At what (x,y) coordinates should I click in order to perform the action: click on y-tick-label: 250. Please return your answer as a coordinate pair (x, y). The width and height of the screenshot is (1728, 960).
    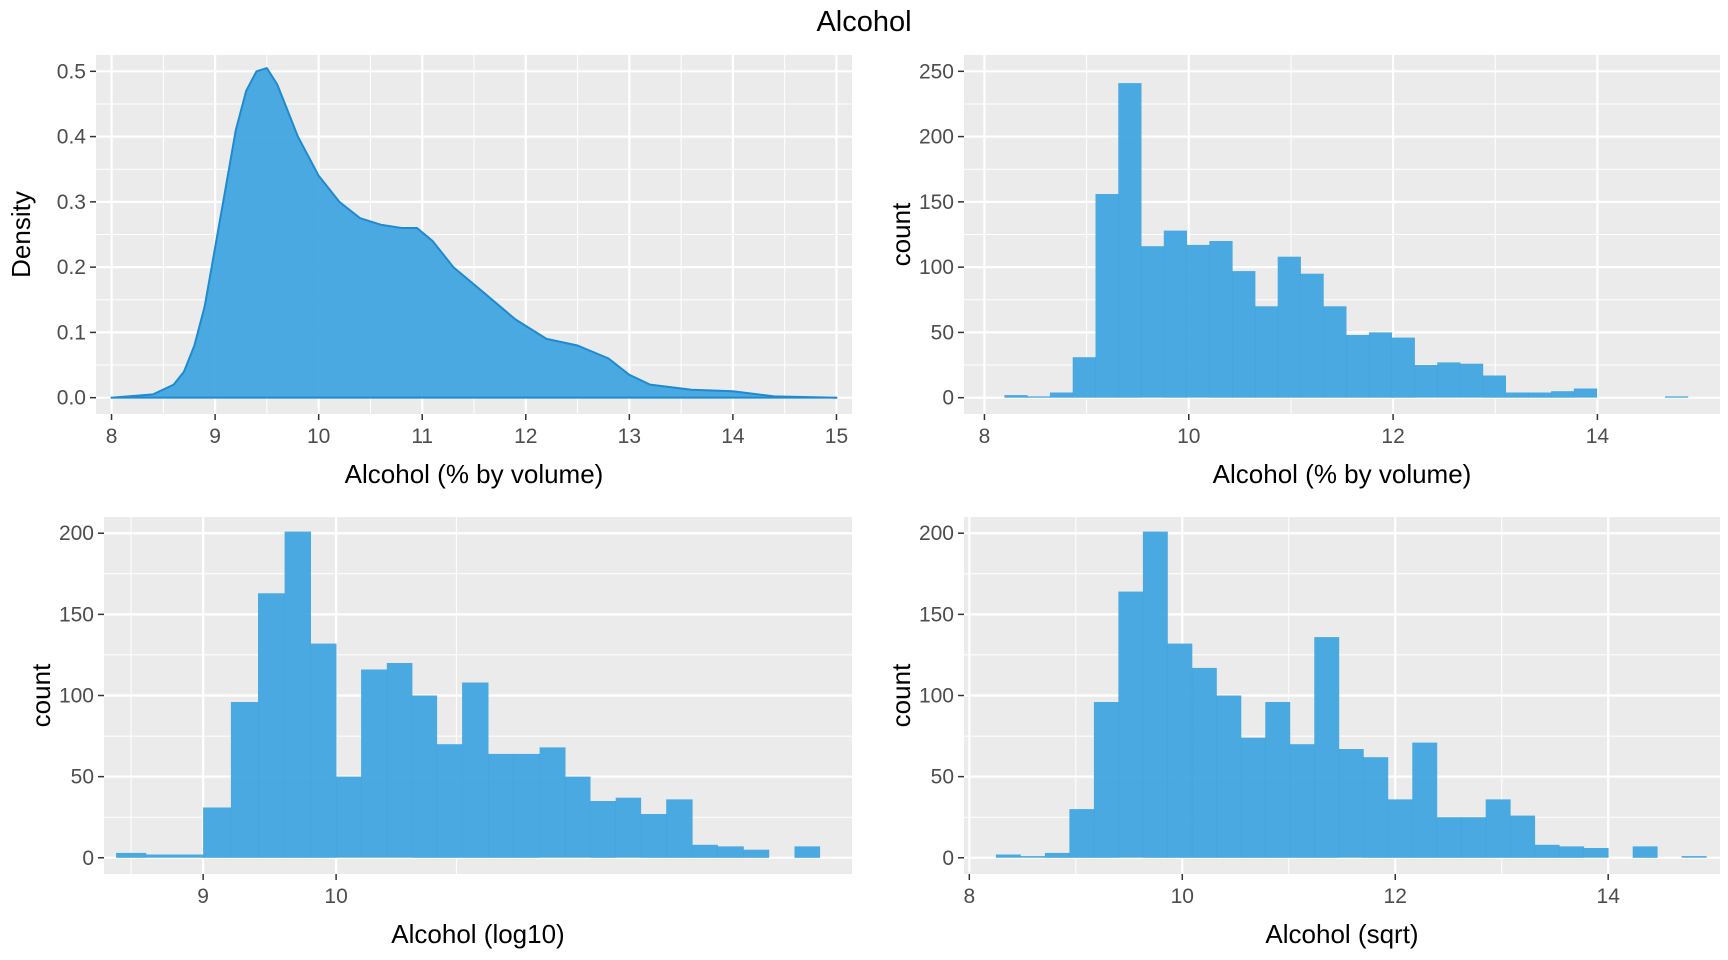
    Looking at the image, I should click on (936, 71).